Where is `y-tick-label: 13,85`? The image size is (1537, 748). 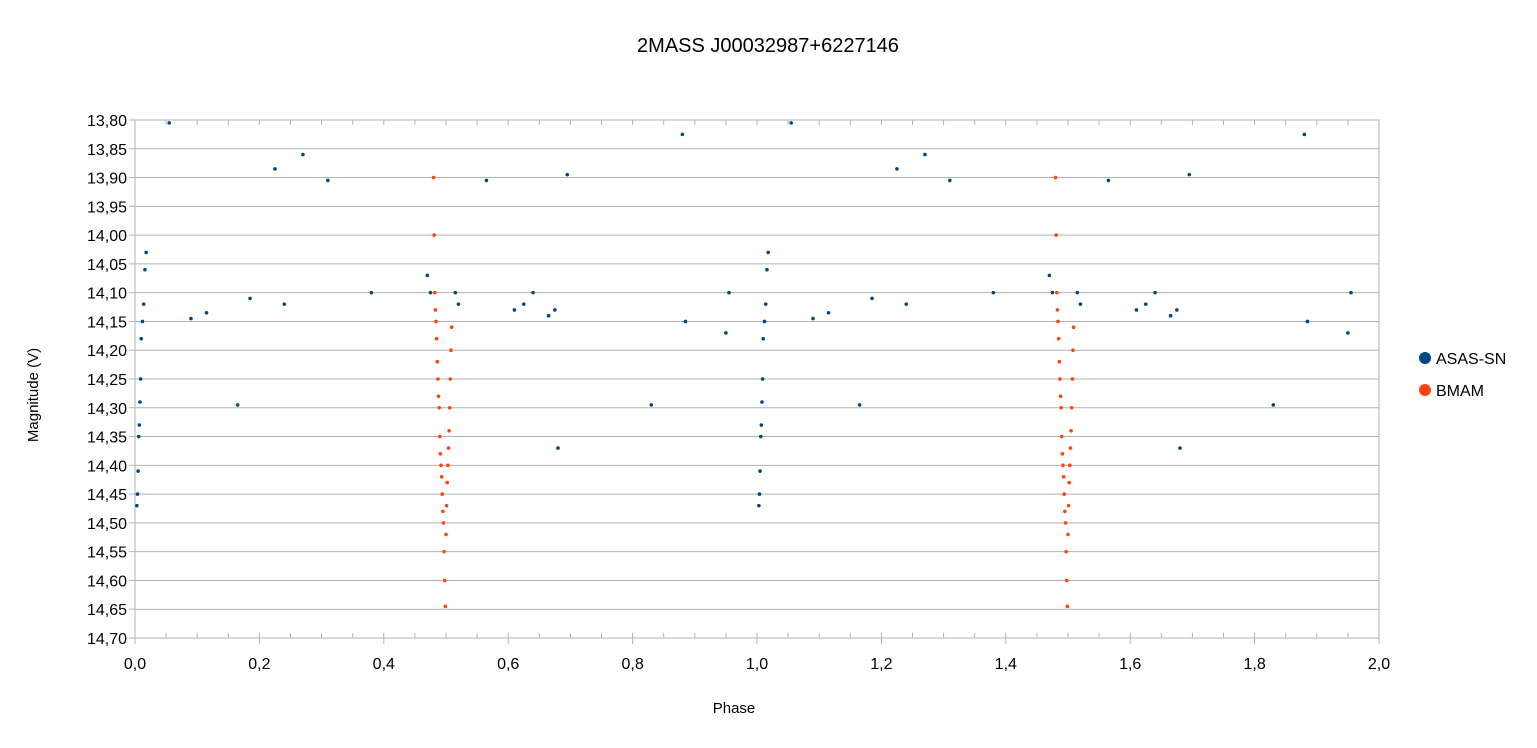 y-tick-label: 13,85 is located at coordinates (107, 150).